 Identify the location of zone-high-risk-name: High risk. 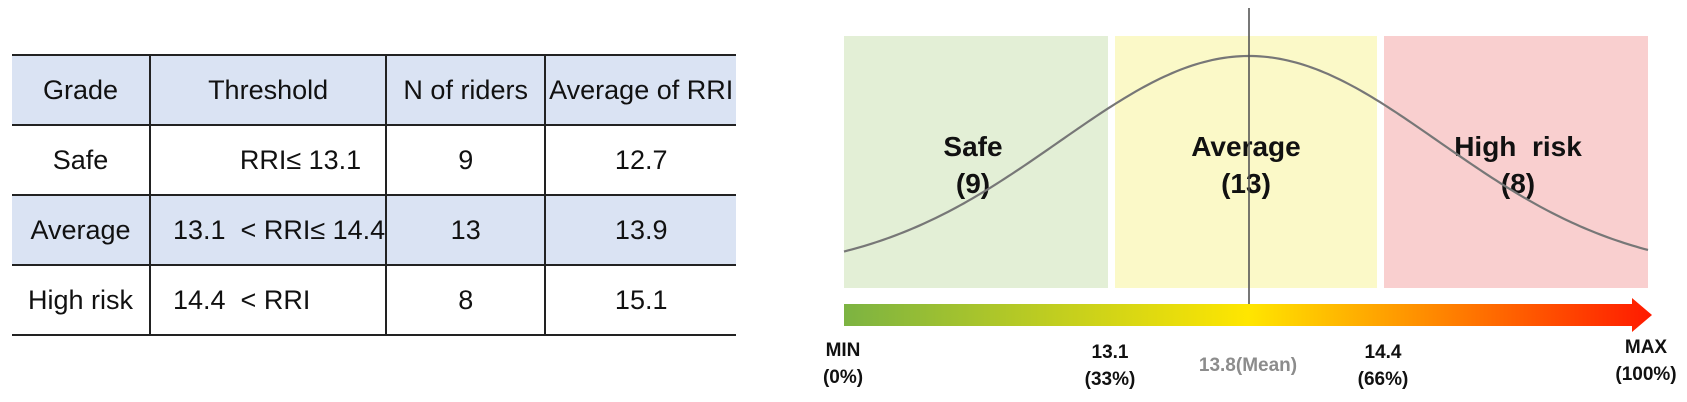
(1518, 146).